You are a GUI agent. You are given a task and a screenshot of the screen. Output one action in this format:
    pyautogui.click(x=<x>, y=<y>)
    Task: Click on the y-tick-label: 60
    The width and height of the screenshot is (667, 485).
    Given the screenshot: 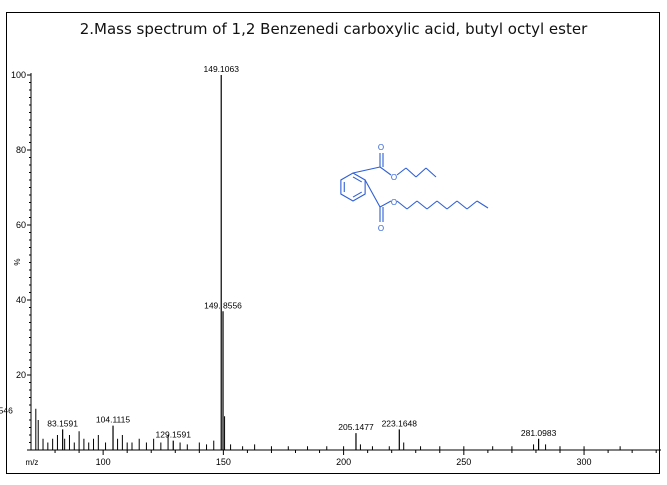 What is the action you would take?
    pyautogui.click(x=21, y=225)
    